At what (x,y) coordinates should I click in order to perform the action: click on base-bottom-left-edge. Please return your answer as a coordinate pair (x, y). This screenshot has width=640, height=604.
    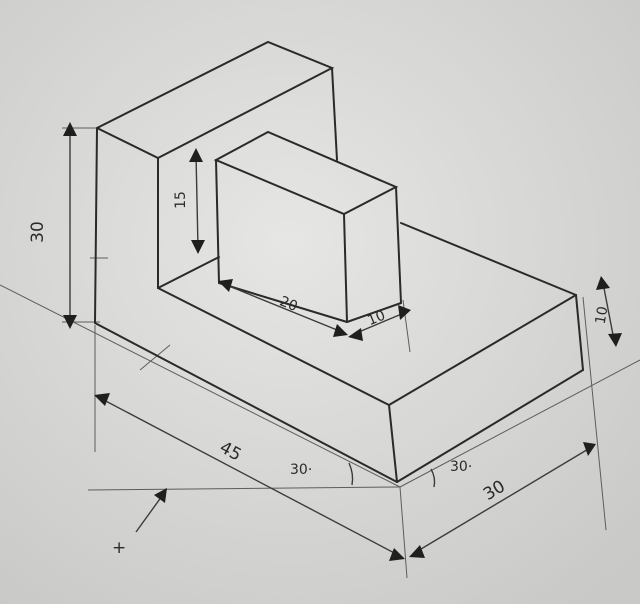
    Looking at the image, I should click on (246, 402).